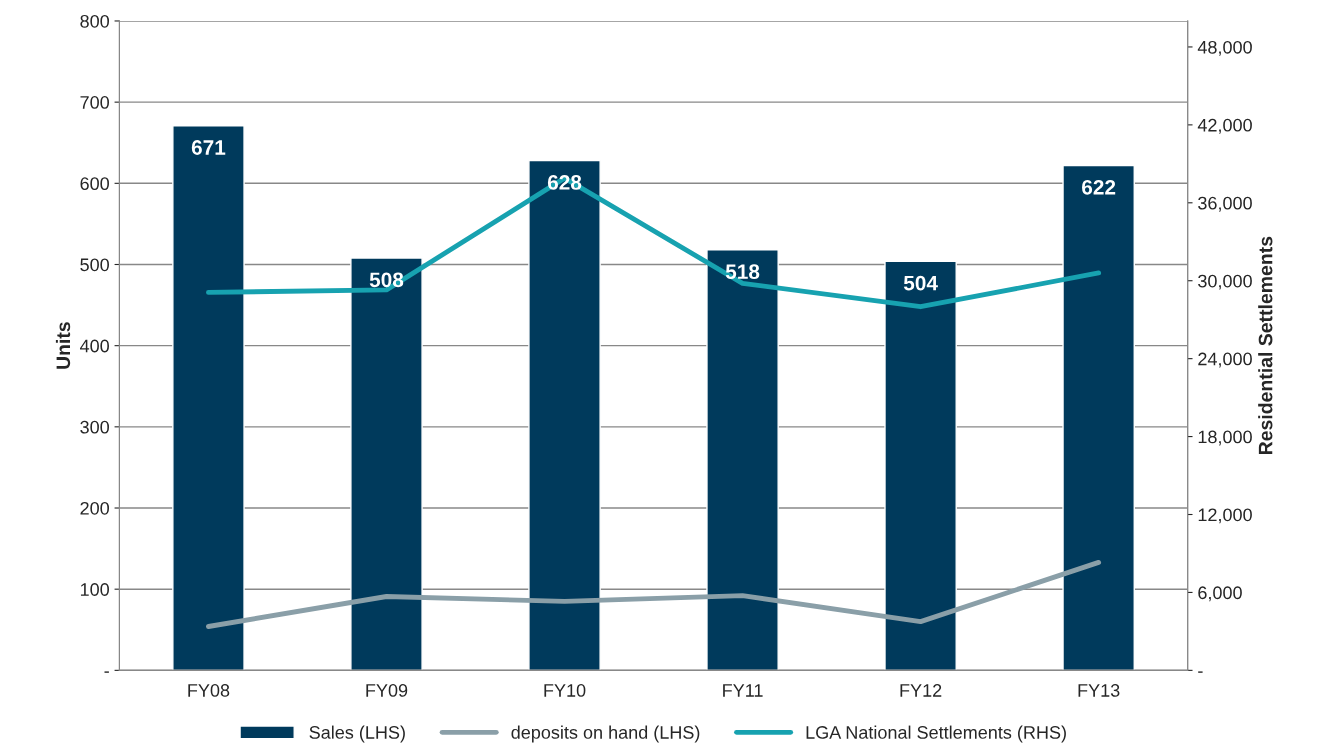  What do you see at coordinates (936, 734) in the screenshot?
I see `legend-label: LGA National Settlements (RHS)` at bounding box center [936, 734].